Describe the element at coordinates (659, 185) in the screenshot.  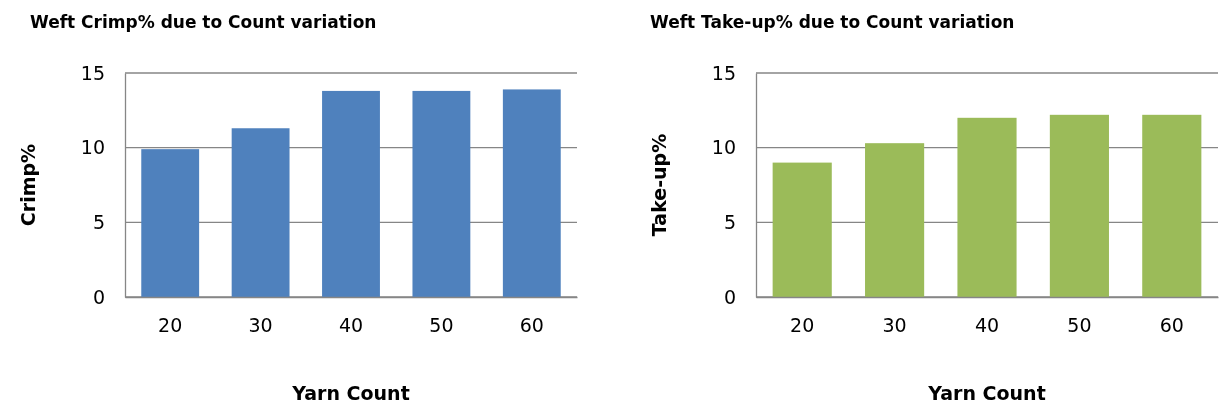
I see `y-axis-title: Take-up%` at that location.